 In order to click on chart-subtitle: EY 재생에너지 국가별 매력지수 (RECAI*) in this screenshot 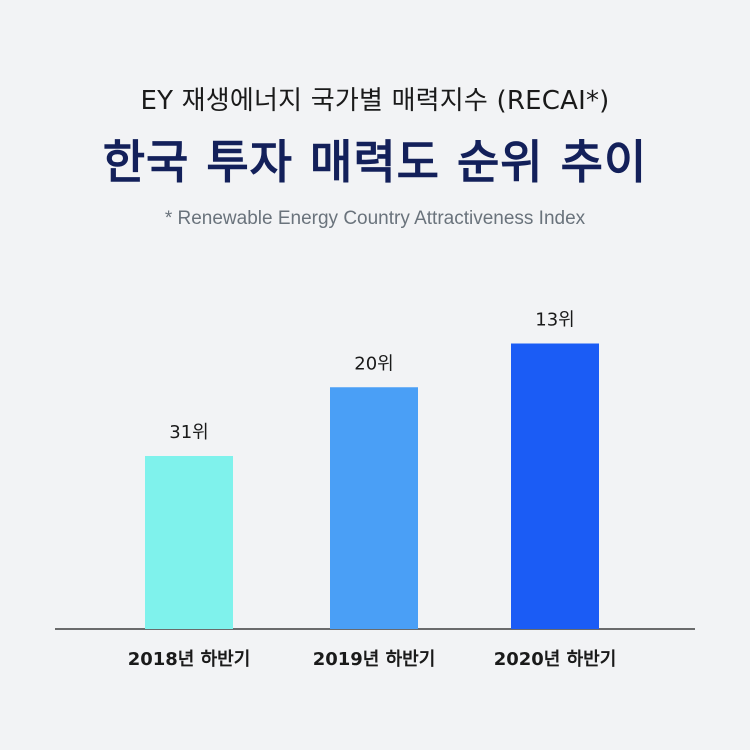, I will do `click(375, 101)`.